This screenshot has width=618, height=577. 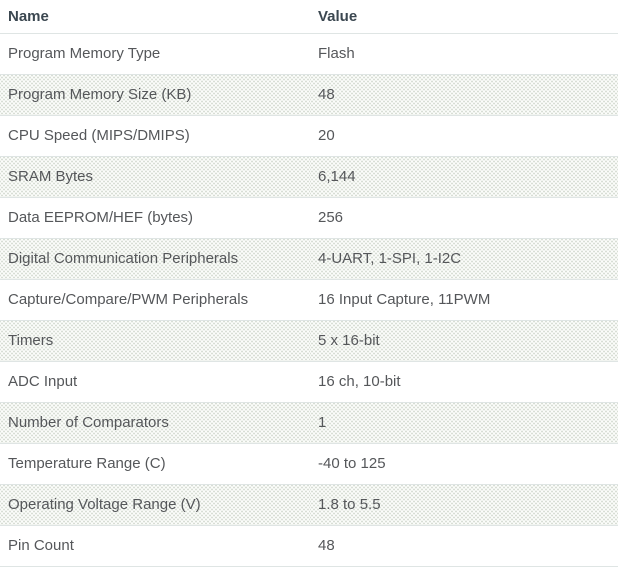 What do you see at coordinates (155, 341) in the screenshot?
I see `spec-name-cell: Timers` at bounding box center [155, 341].